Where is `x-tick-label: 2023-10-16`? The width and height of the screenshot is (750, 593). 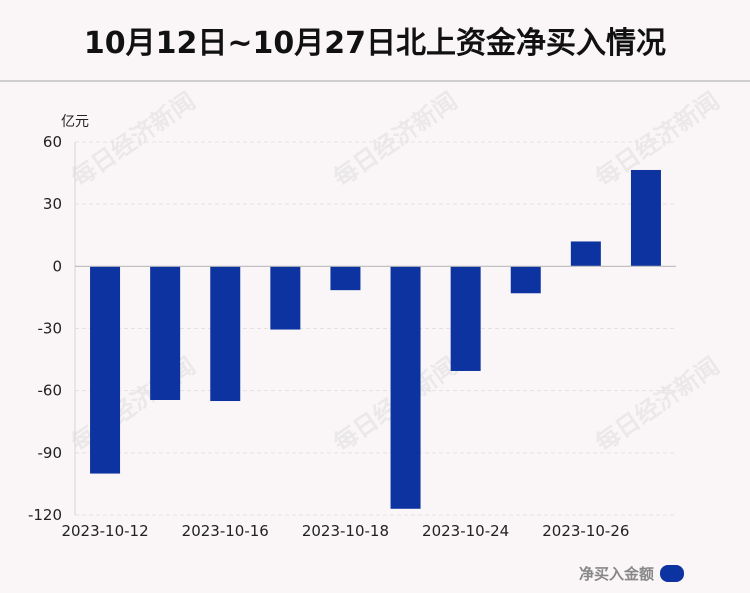 x-tick-label: 2023-10-16 is located at coordinates (225, 531).